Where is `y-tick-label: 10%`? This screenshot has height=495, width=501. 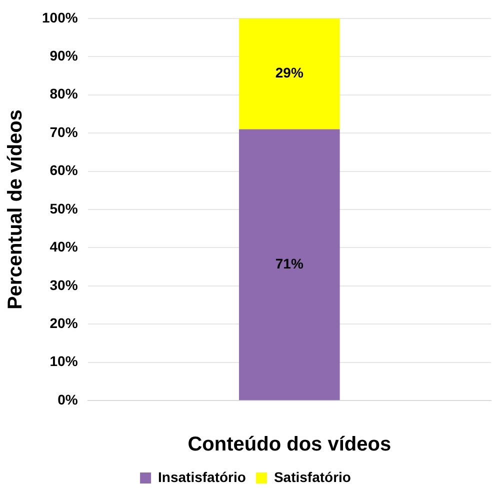
y-tick-label: 10% is located at coordinates (64, 361).